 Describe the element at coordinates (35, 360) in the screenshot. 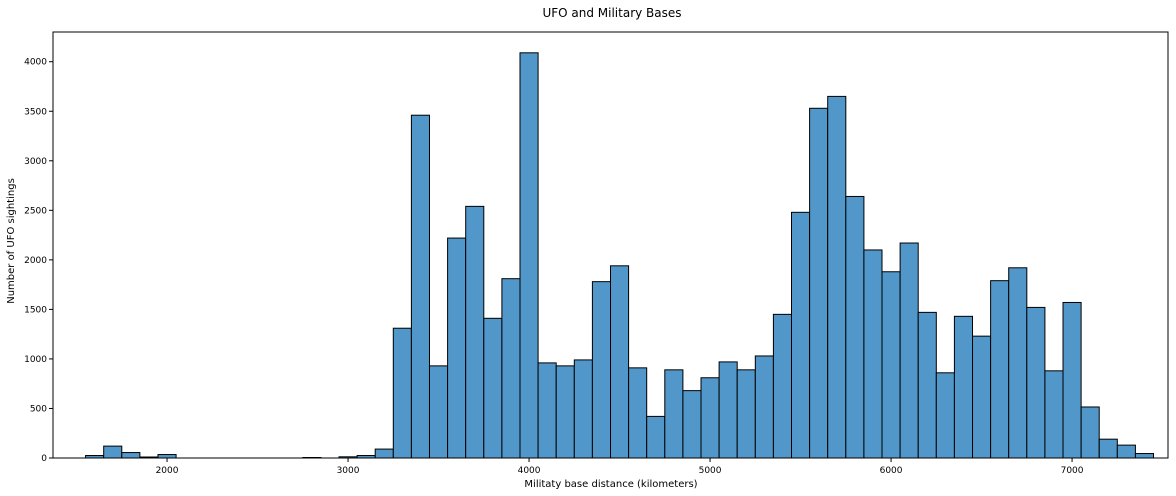

I see `y-tick-label: 1000` at that location.